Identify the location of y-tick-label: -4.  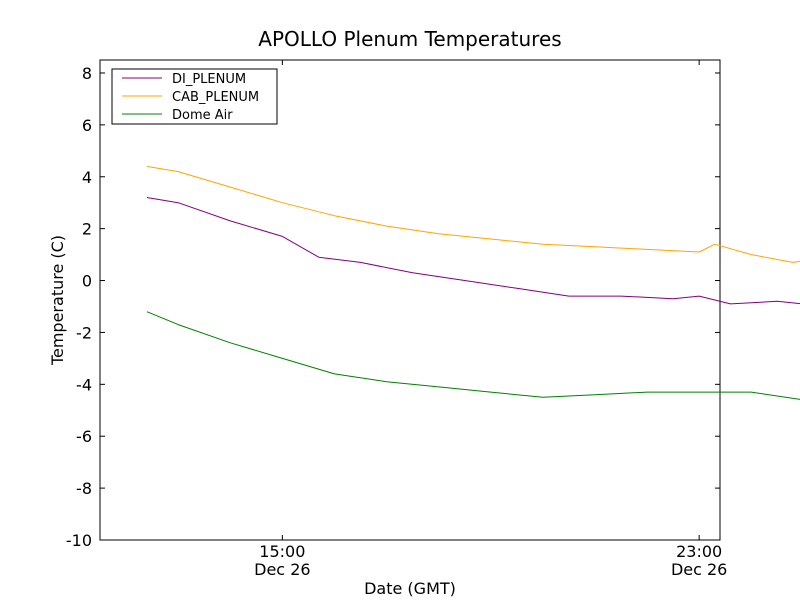
(84, 384).